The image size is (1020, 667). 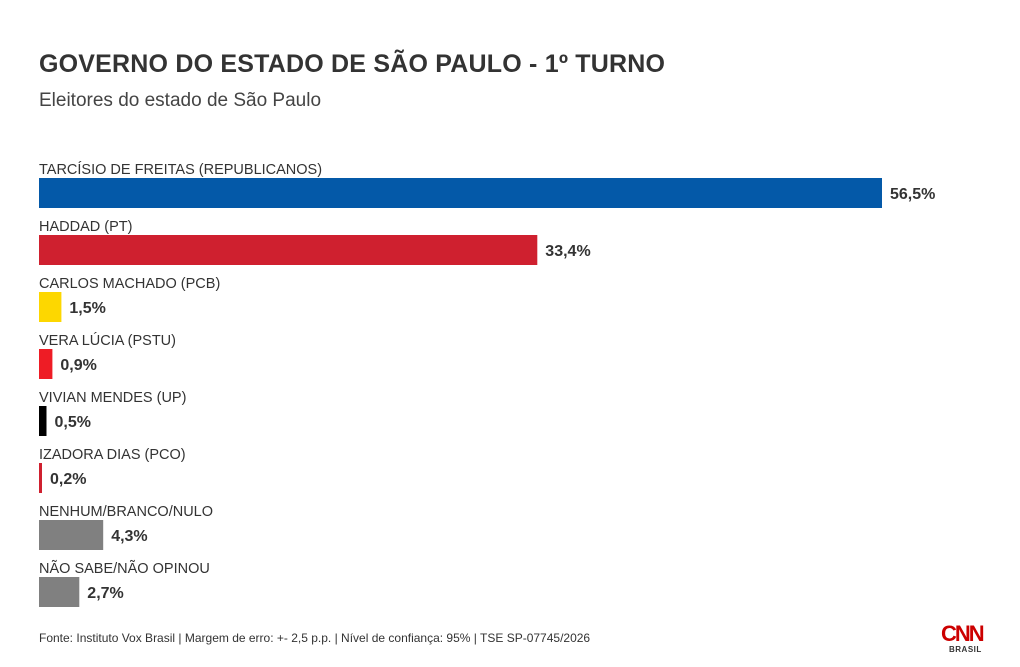 What do you see at coordinates (107, 340) in the screenshot?
I see `category-label: VERA LÚCIA (PSTU)` at bounding box center [107, 340].